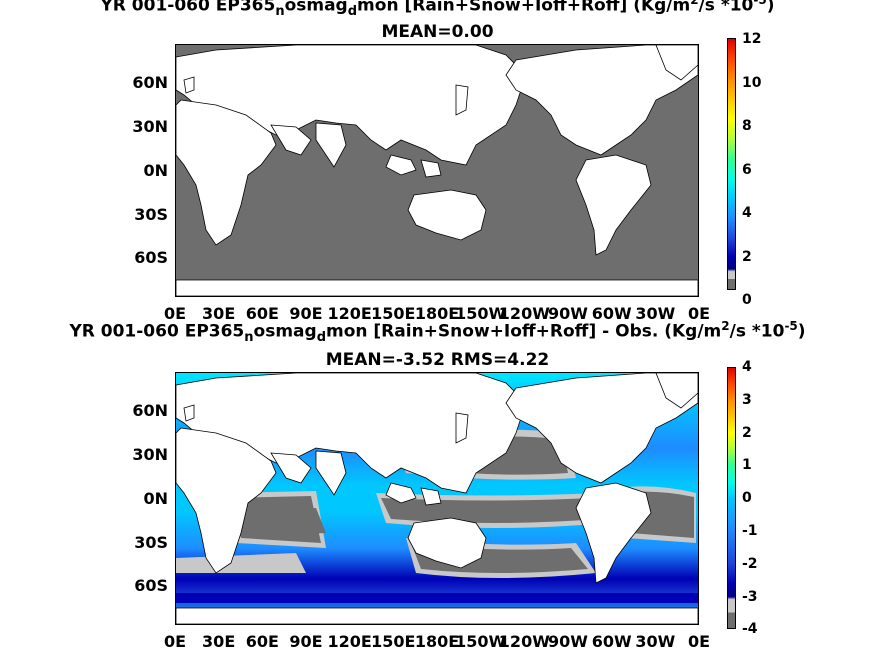 Image resolution: width=875 pixels, height=656 pixels. I want to click on colorbar-tick-label: -3, so click(750, 596).